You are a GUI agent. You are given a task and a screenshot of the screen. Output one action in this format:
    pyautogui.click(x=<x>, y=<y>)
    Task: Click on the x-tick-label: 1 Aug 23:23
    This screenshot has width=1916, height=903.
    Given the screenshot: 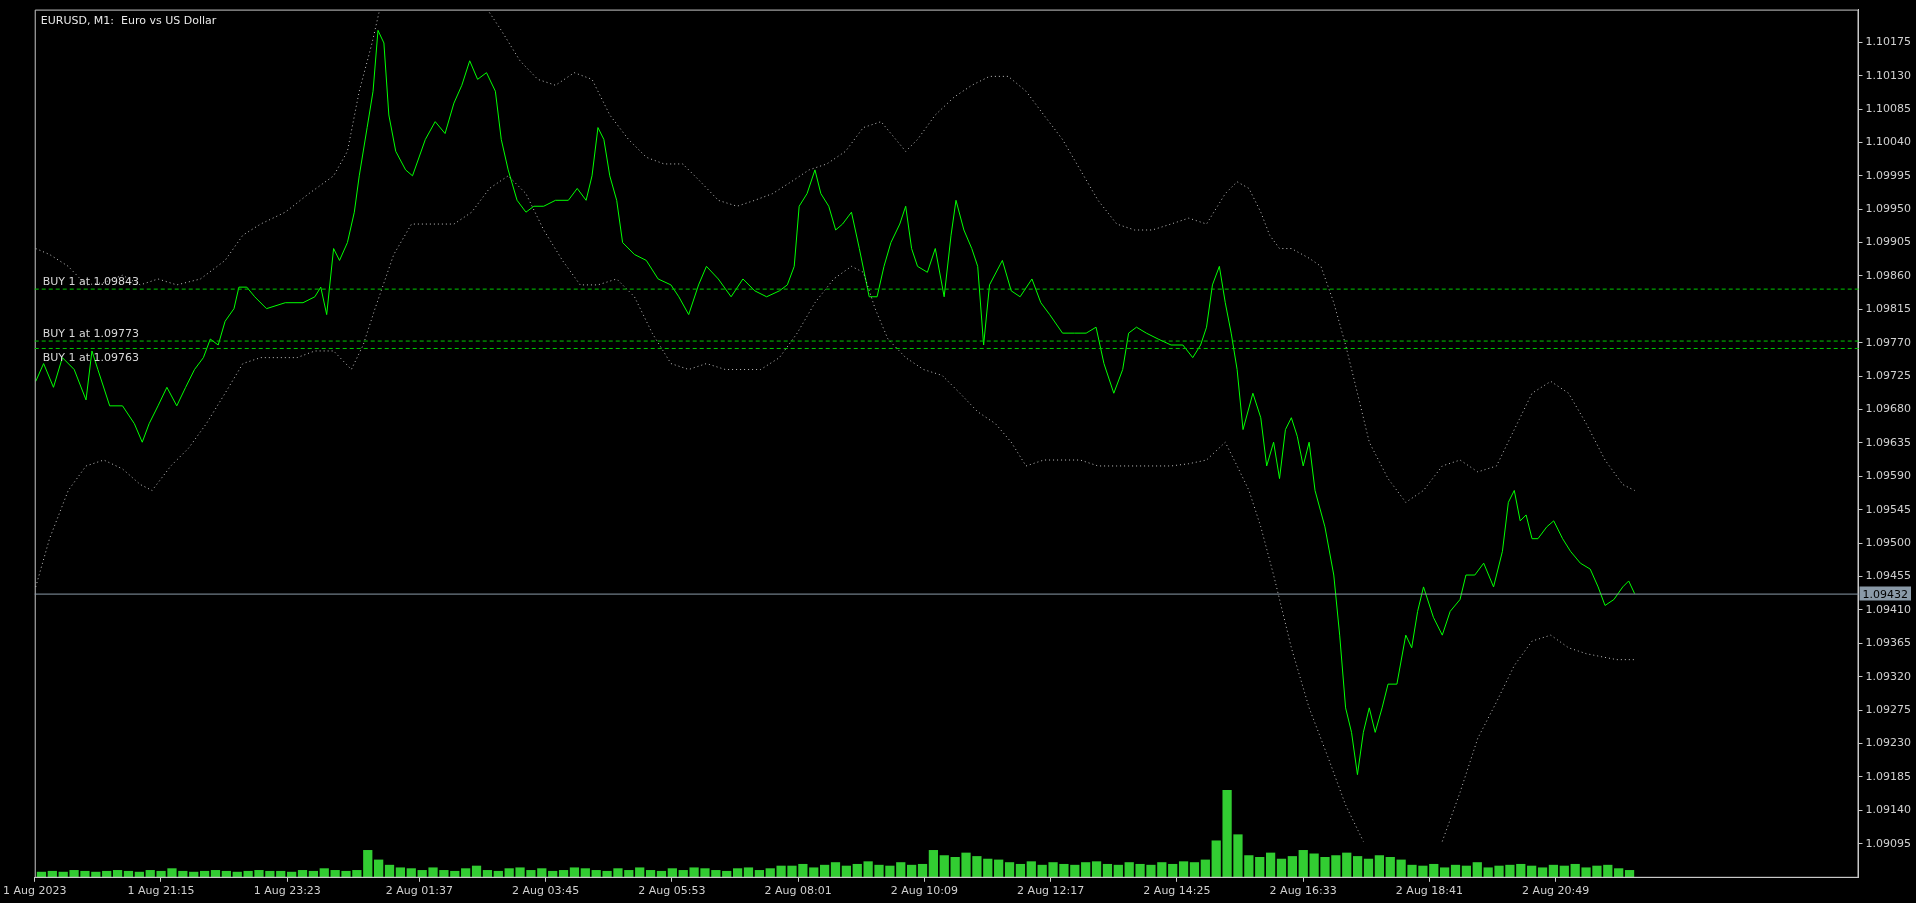 What is the action you would take?
    pyautogui.click(x=287, y=891)
    